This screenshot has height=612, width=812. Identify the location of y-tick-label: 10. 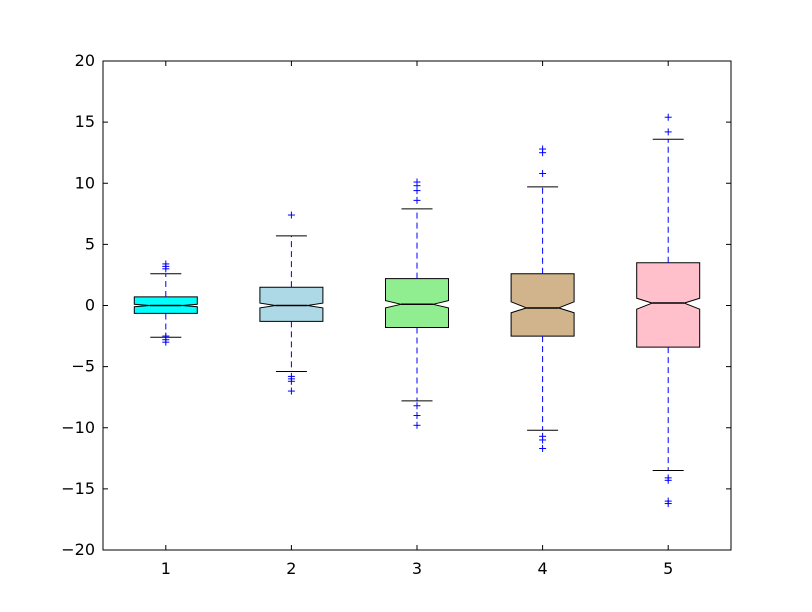
(85, 182).